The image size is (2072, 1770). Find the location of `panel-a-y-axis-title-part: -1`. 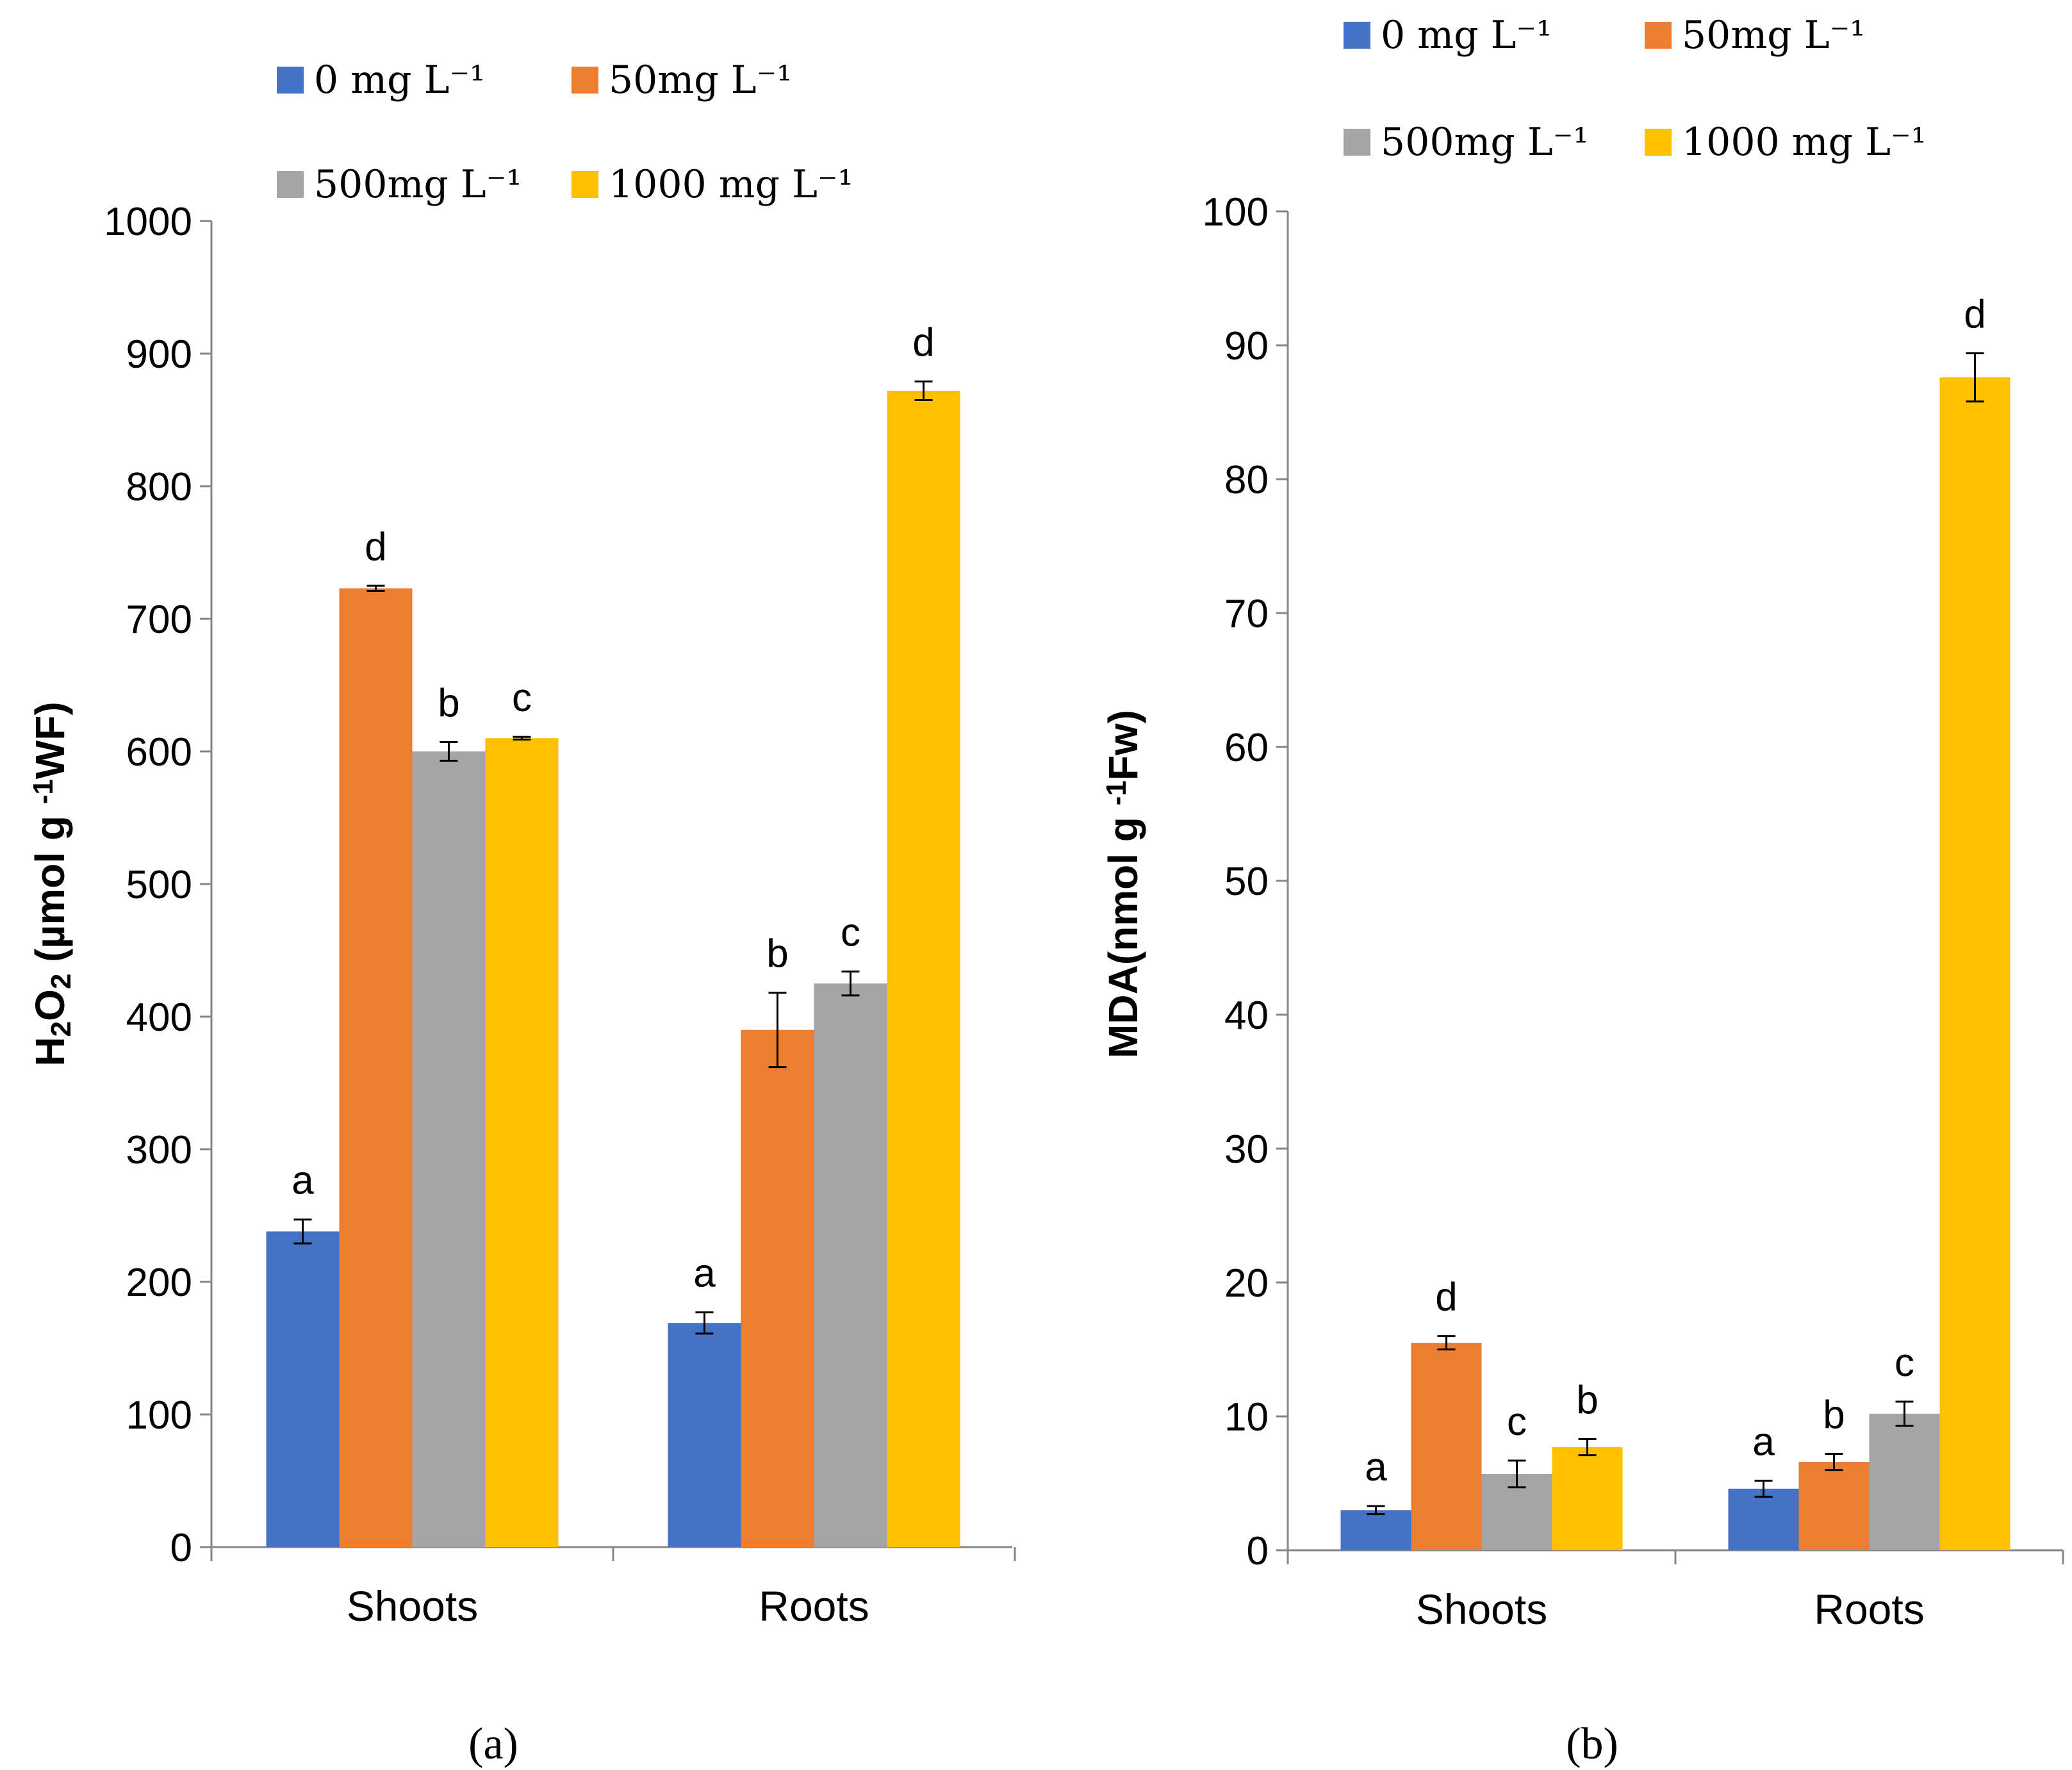

panel-a-y-axis-title-part: -1 is located at coordinates (43, 791).